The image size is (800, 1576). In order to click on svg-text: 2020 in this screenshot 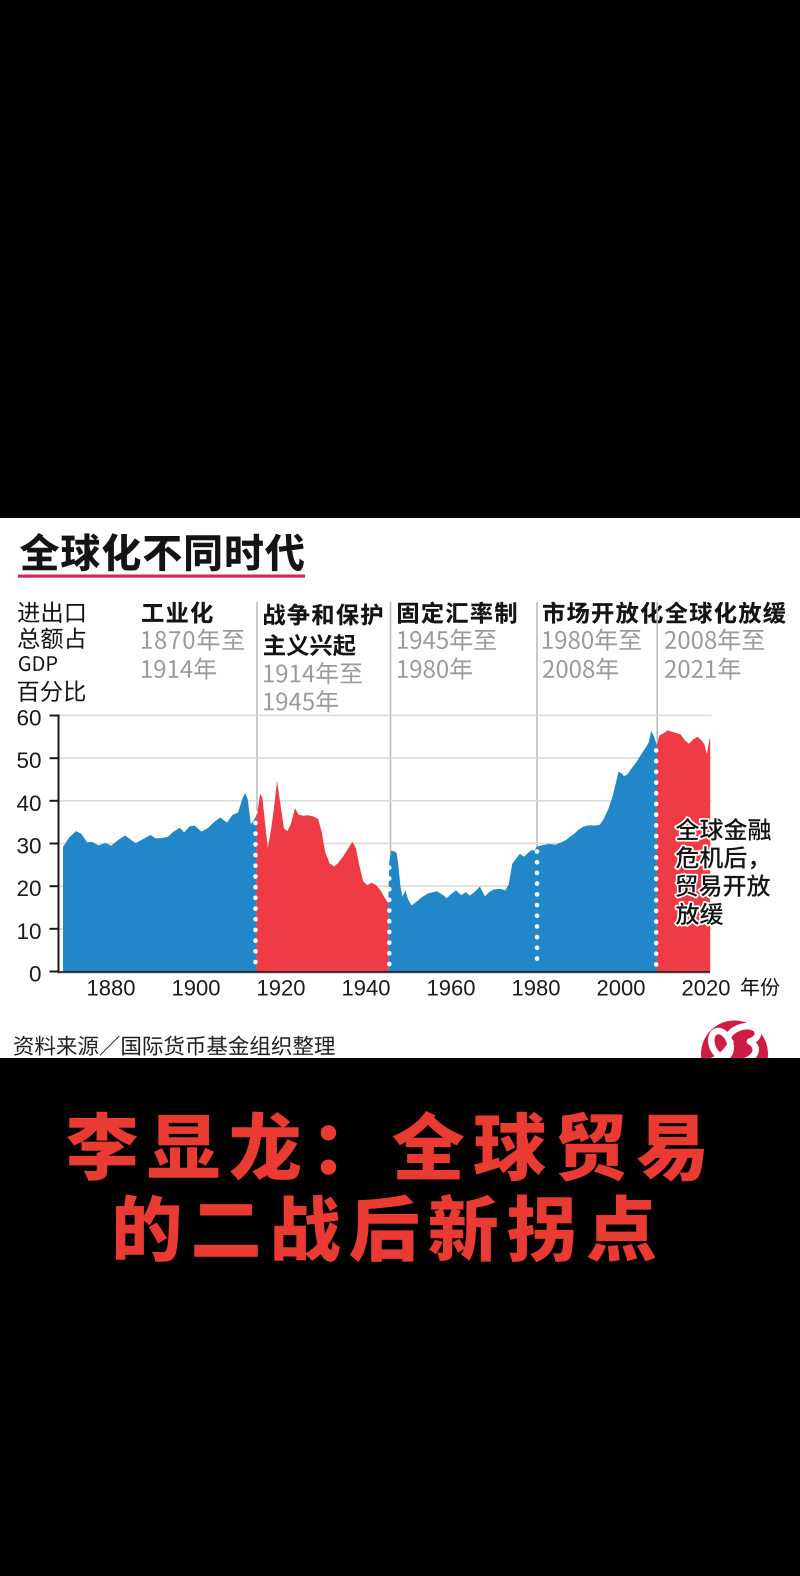, I will do `click(706, 988)`.